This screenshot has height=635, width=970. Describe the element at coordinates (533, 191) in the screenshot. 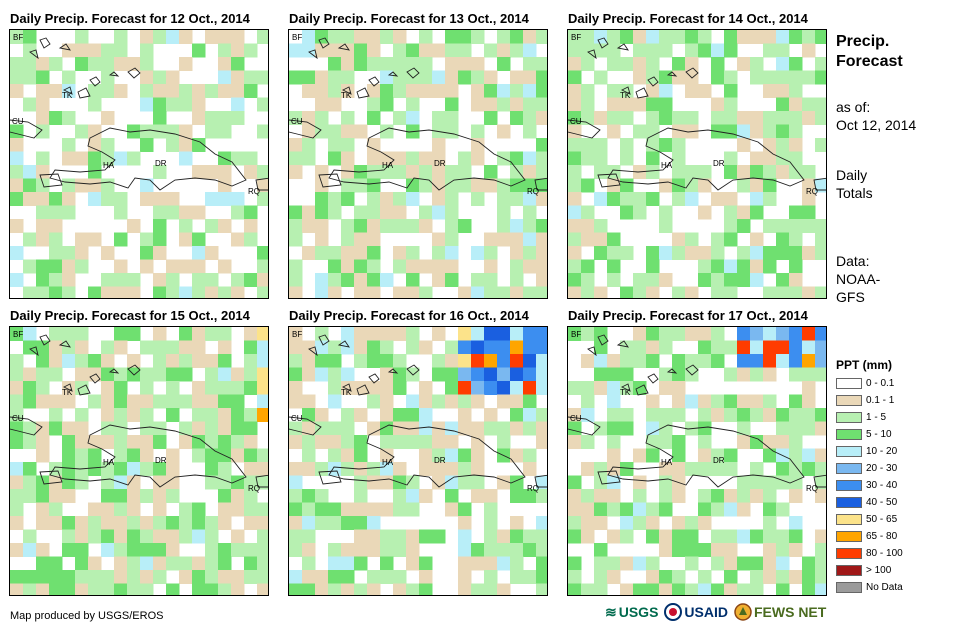

I see `map-label-rq: RQ` at that location.